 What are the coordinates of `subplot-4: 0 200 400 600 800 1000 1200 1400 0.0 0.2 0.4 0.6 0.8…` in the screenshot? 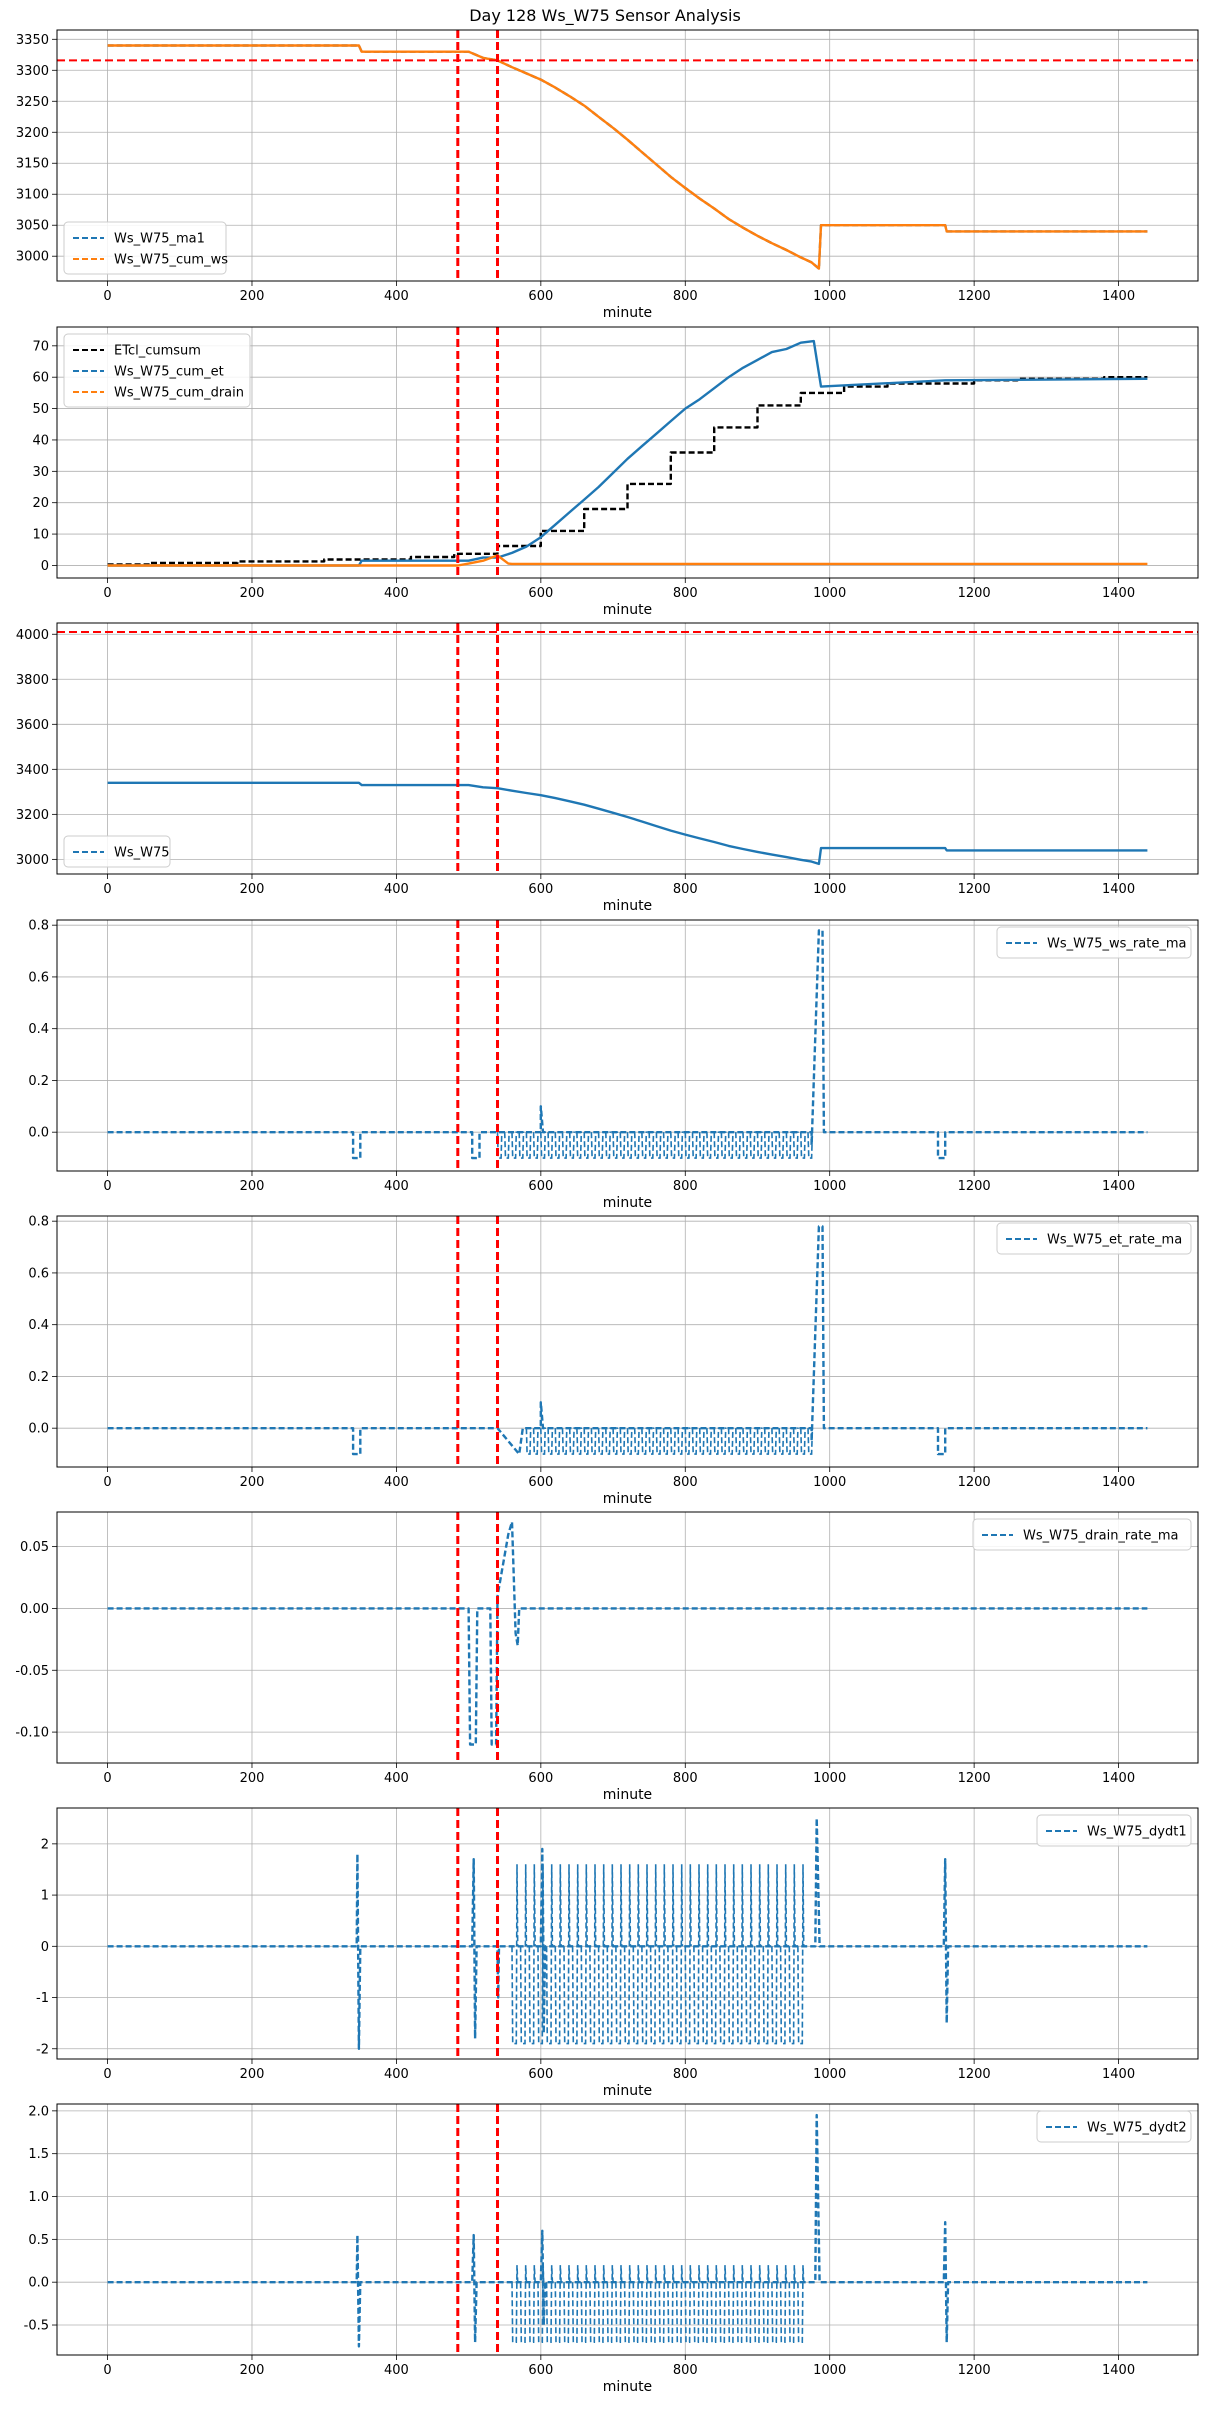 It's located at (613, 1065).